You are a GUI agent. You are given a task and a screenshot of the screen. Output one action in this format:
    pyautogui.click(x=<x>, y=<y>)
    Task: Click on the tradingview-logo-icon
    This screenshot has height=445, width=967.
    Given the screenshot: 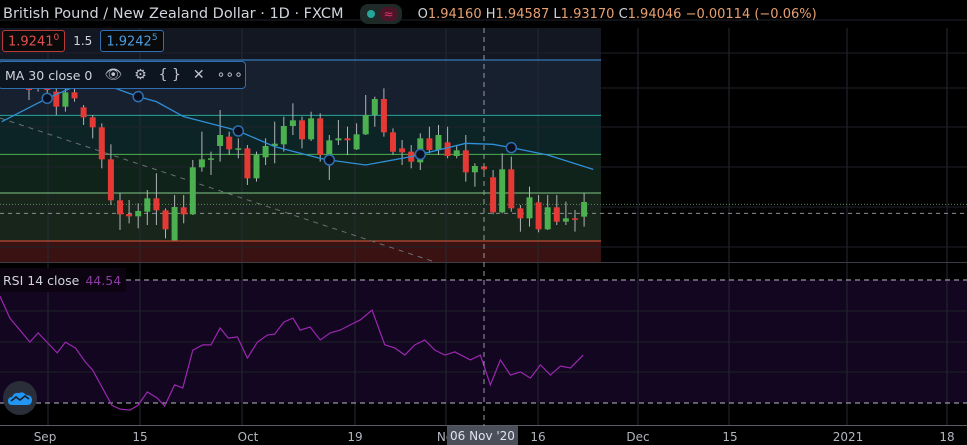 What is the action you would take?
    pyautogui.click(x=20, y=398)
    